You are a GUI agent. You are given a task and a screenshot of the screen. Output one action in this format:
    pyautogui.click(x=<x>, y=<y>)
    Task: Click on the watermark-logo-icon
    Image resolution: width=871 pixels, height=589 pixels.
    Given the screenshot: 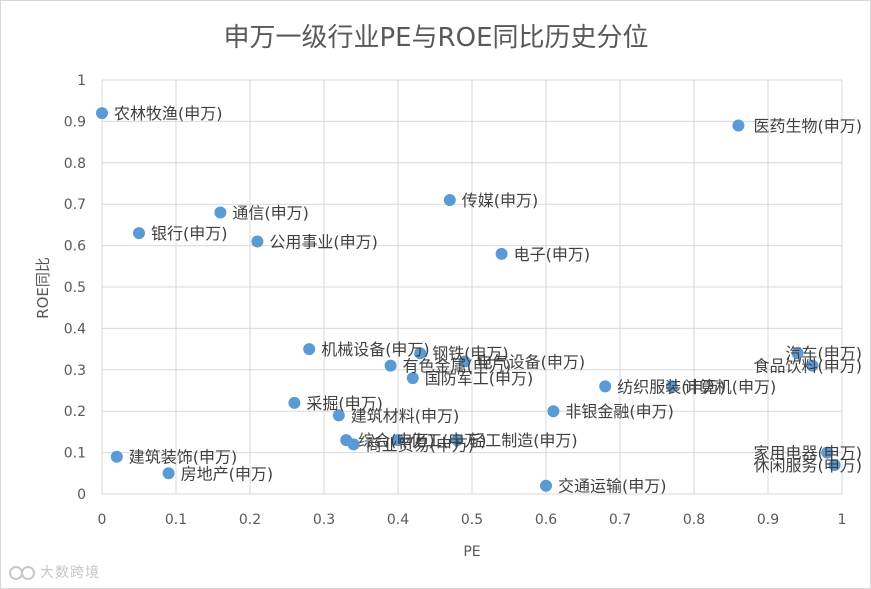 What is the action you would take?
    pyautogui.click(x=22, y=573)
    